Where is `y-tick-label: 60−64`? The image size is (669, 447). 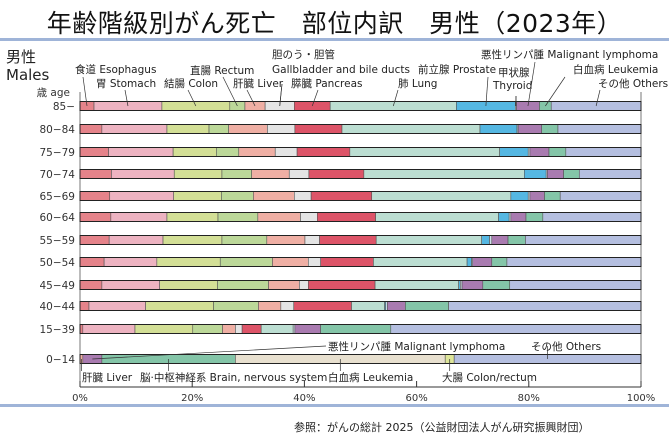
y-tick-label: 60−64 is located at coordinates (57, 218).